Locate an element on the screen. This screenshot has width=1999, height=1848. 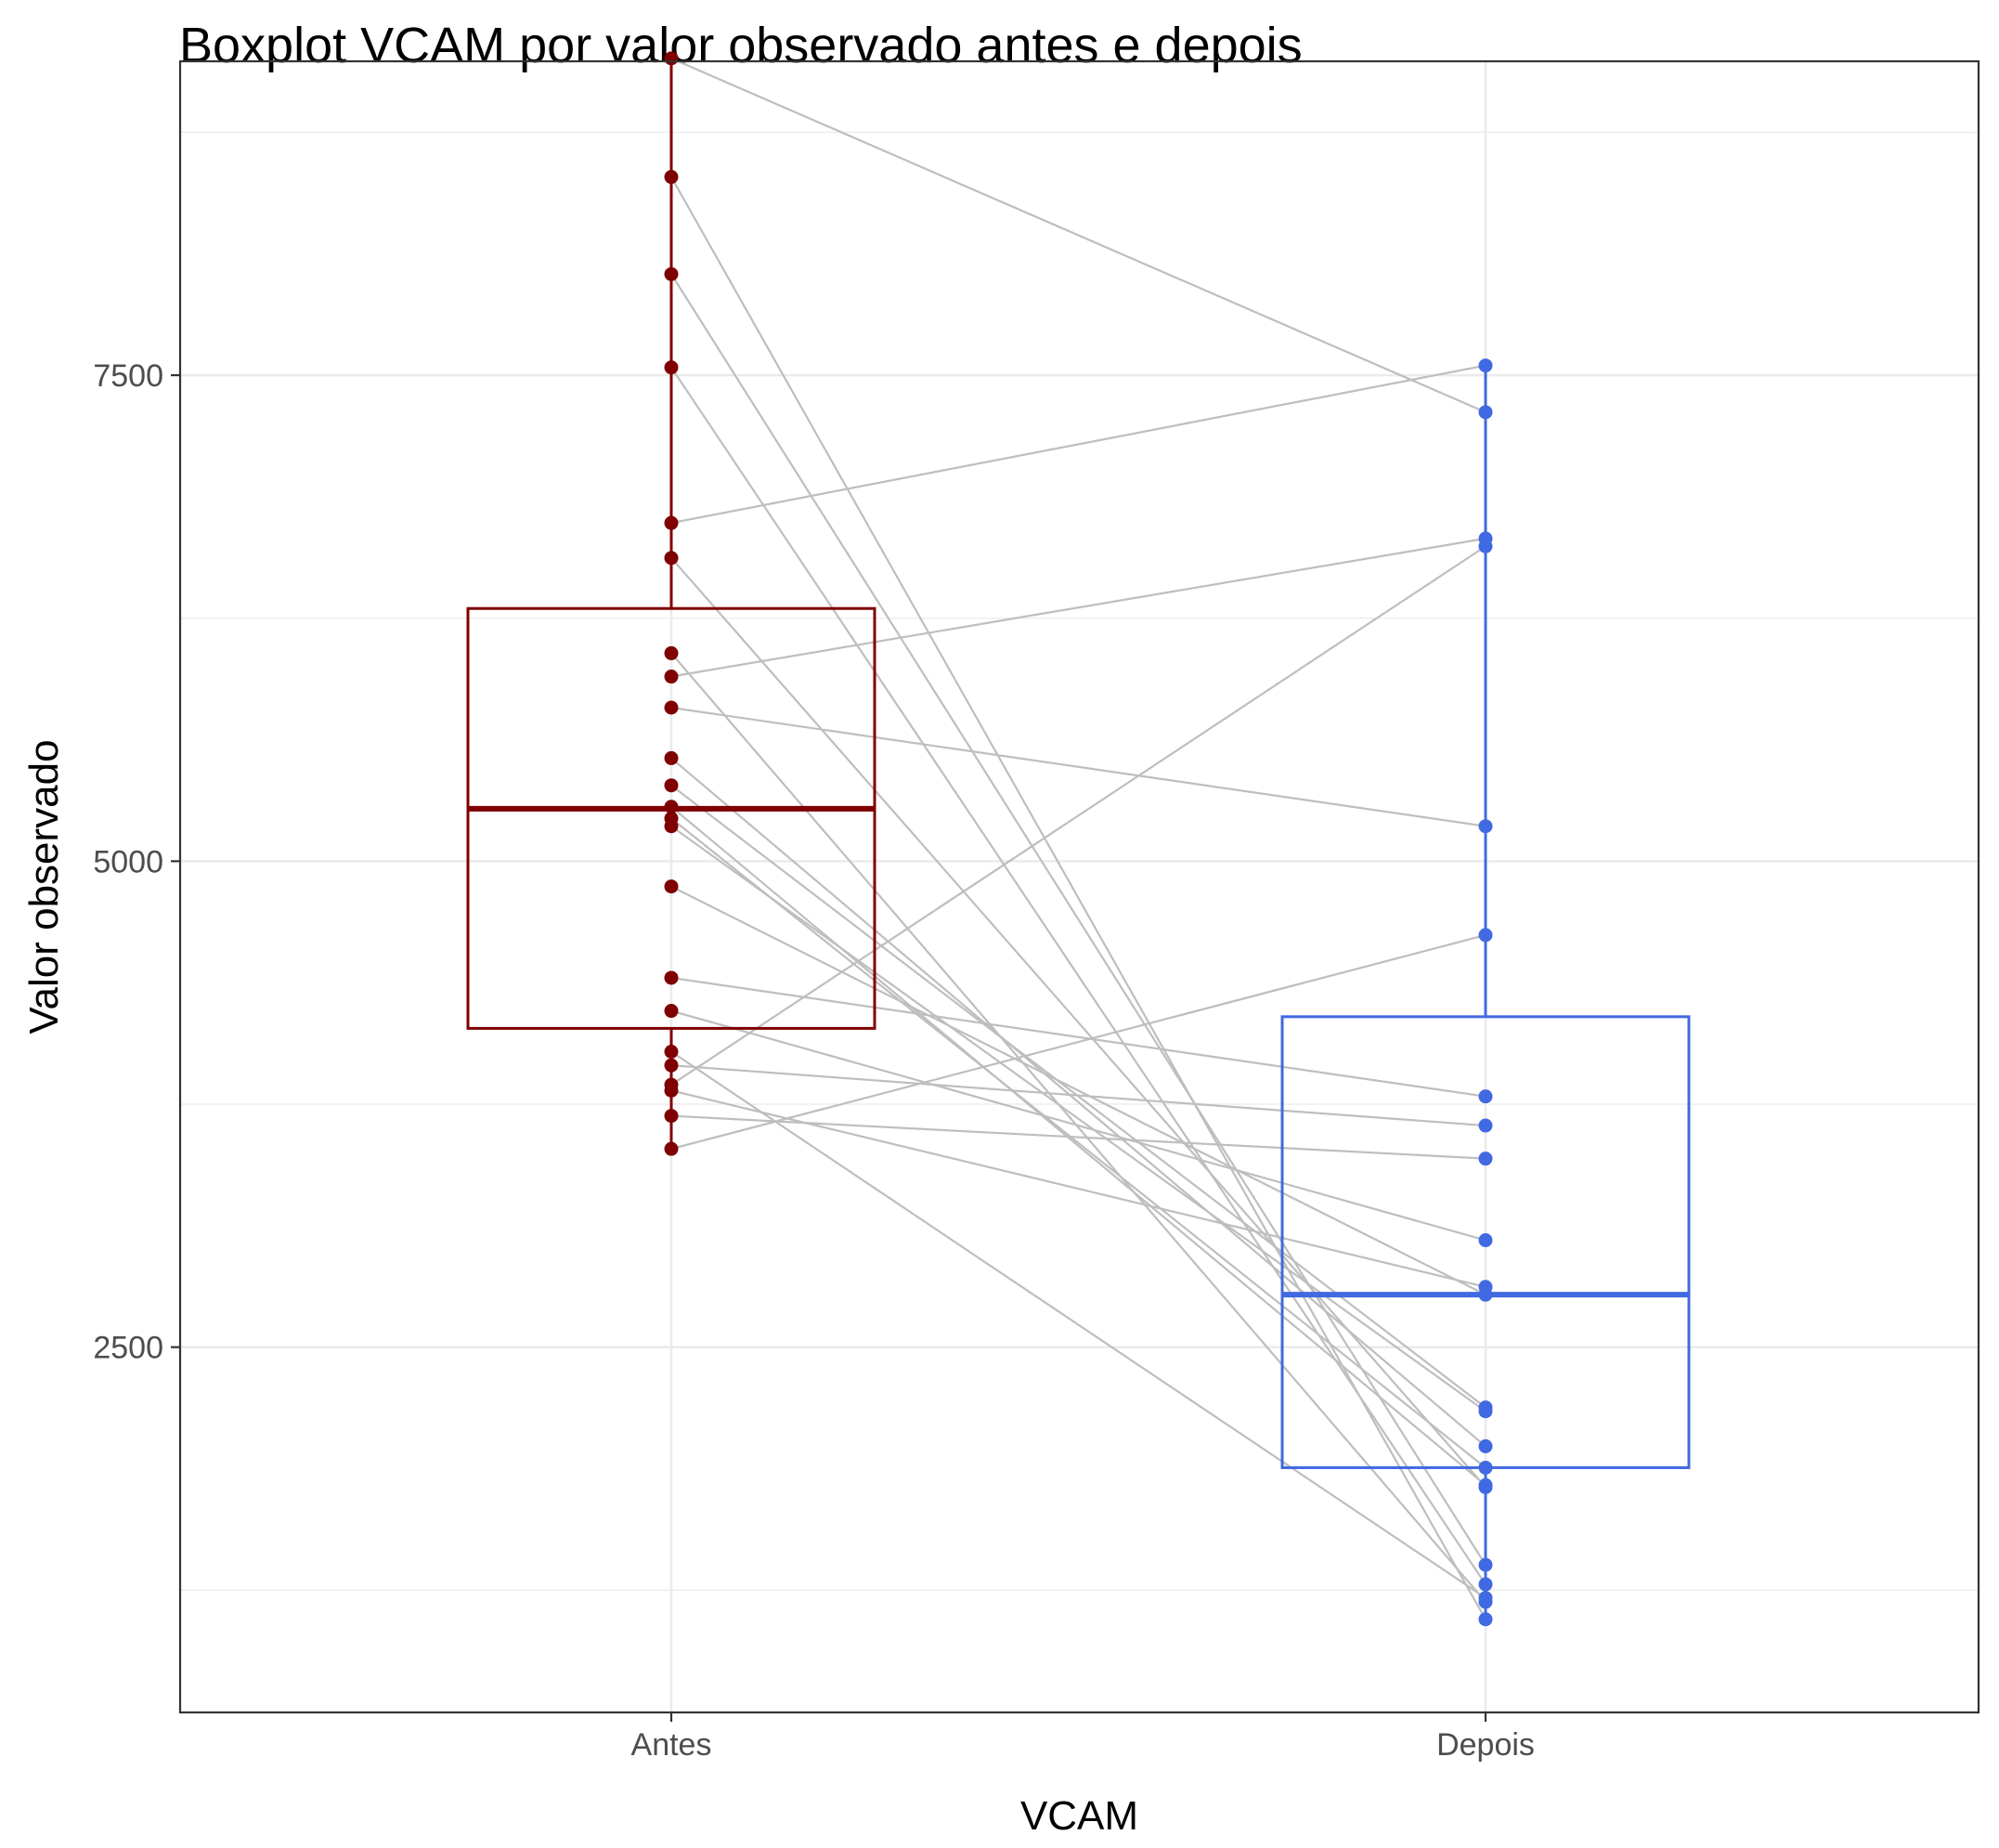
x-axis-title: VCAM is located at coordinates (1079, 1816).